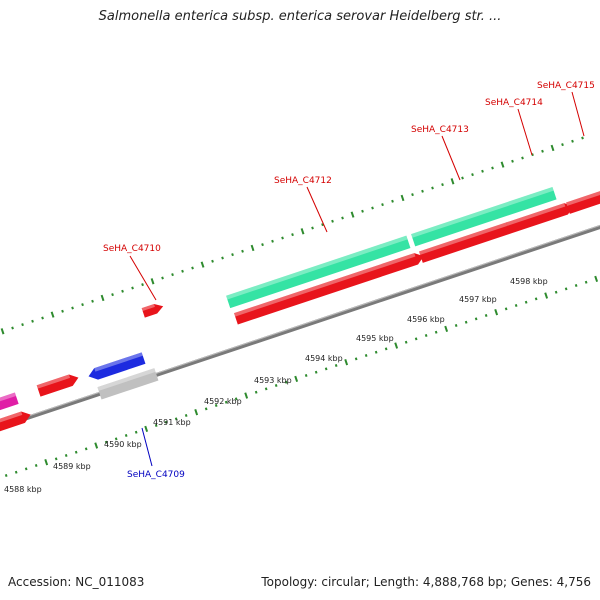 The width and height of the screenshot is (600, 600). I want to click on gene-seha-c4713-hit-body, so click(484, 216).